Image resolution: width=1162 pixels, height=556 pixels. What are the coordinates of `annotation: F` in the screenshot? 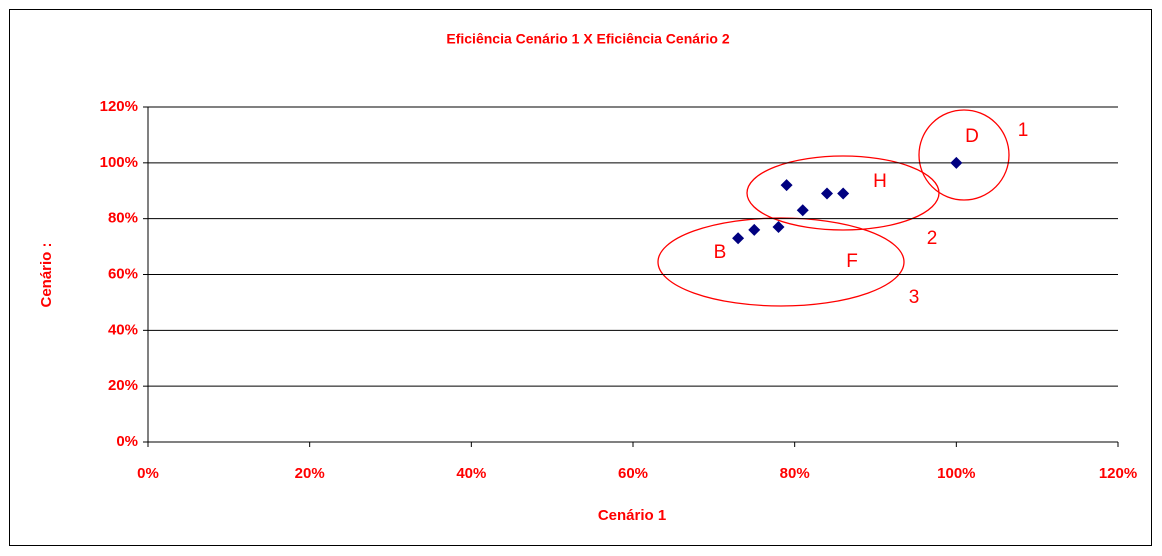 It's located at (852, 261).